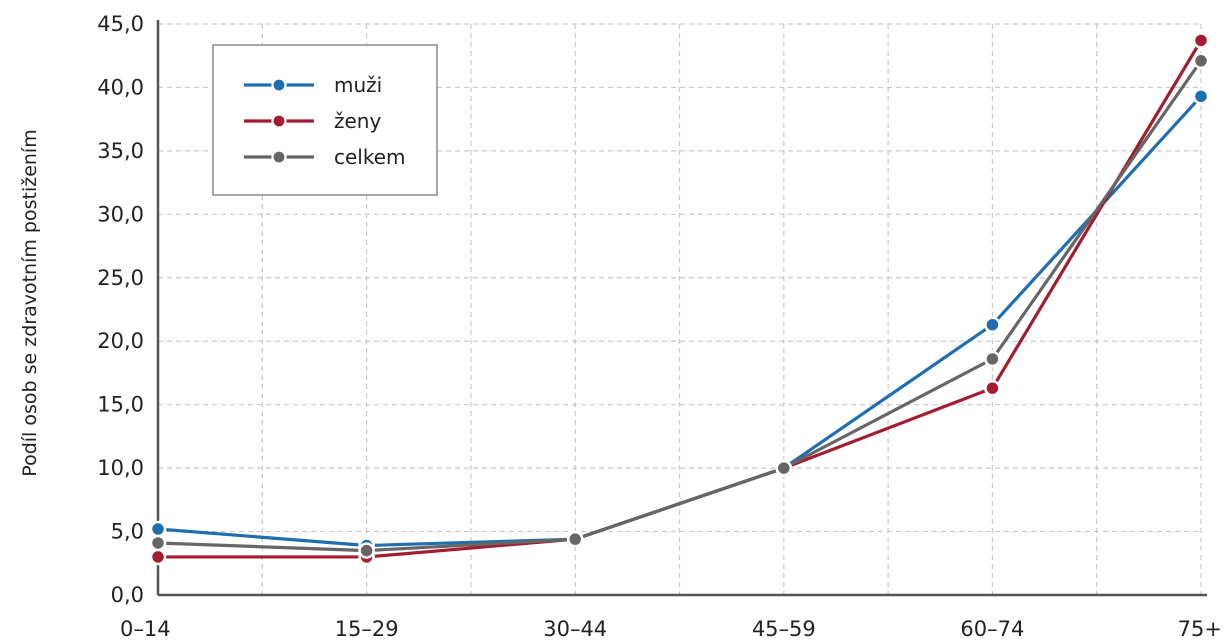 The image size is (1224, 643). What do you see at coordinates (120, 24) in the screenshot?
I see `y-tick-label: 45,0` at bounding box center [120, 24].